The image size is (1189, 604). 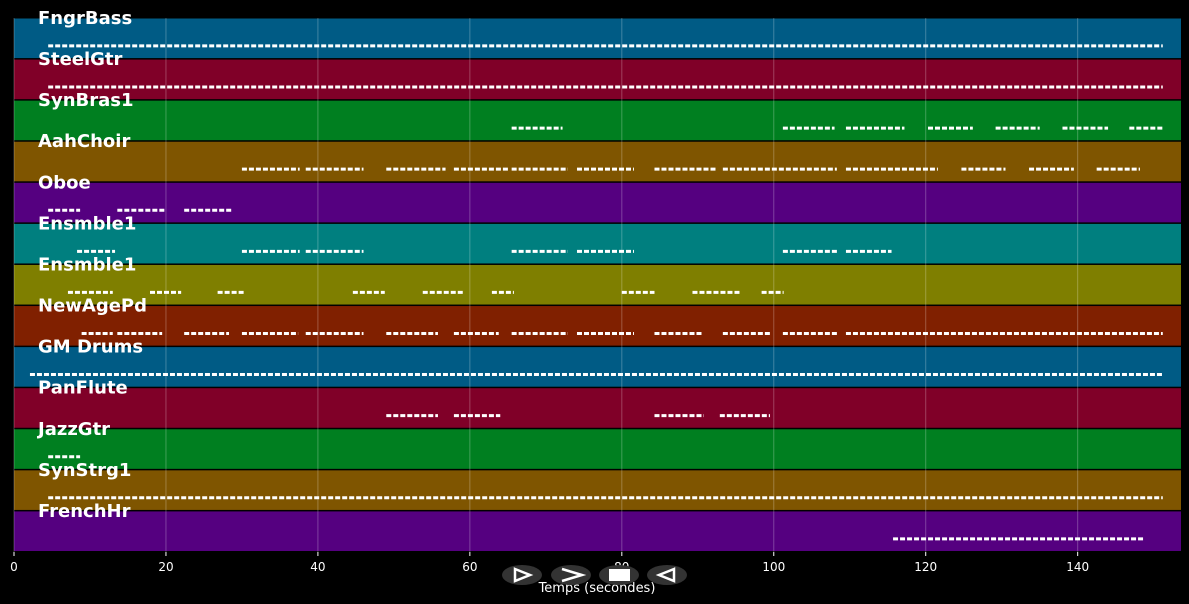 I want to click on track-name: PanFlute, so click(x=83, y=388).